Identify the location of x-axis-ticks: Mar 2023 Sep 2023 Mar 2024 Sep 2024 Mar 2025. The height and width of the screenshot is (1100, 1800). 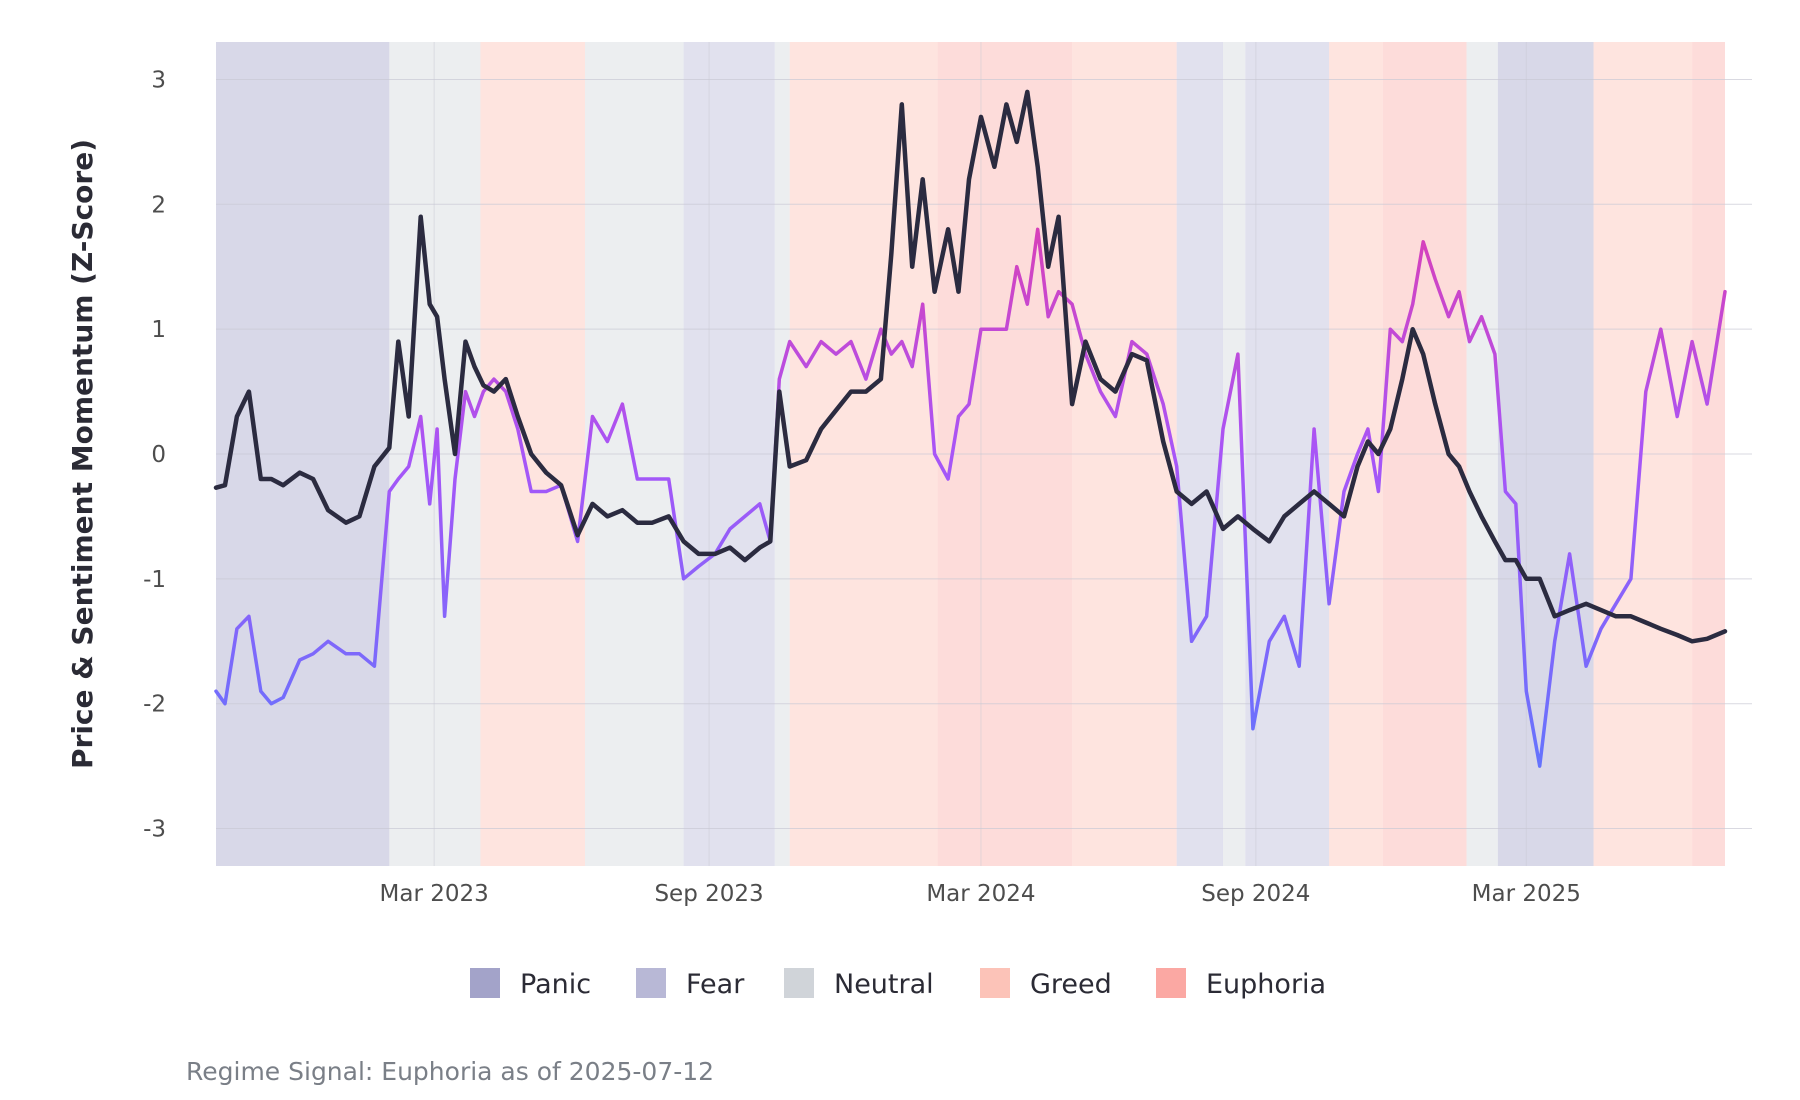
(980, 894).